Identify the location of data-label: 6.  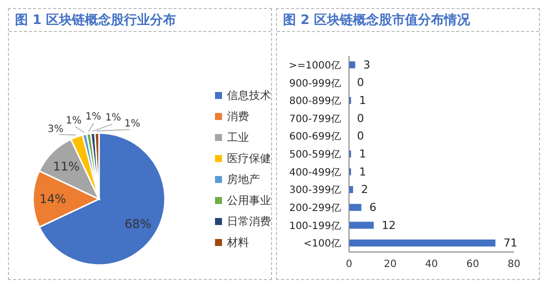
(372, 207).